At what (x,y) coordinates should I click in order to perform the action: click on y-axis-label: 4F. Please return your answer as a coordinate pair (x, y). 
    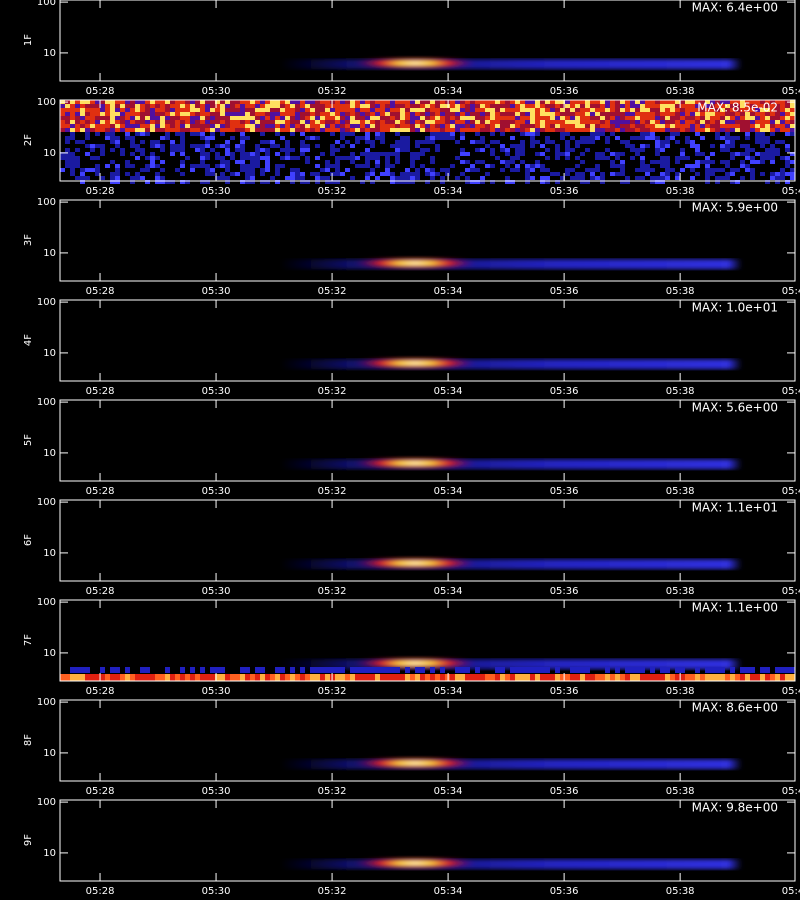
    Looking at the image, I should click on (28, 340).